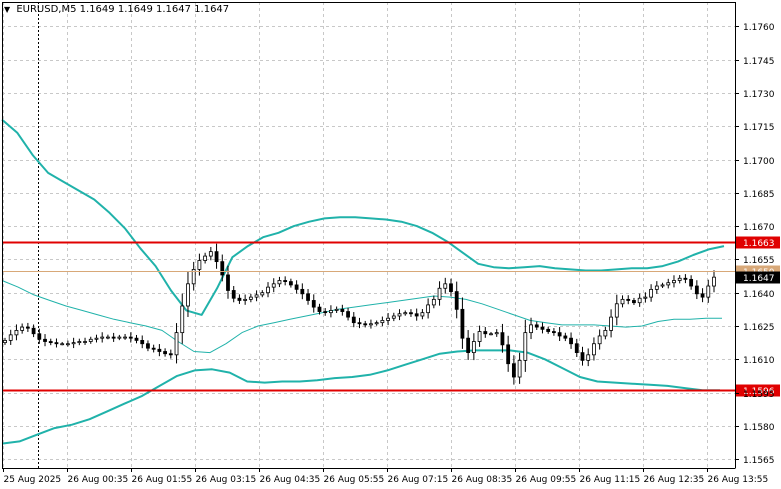  Describe the element at coordinates (226, 480) in the screenshot. I see `x-tick-label: 26 Aug 03:15` at that location.